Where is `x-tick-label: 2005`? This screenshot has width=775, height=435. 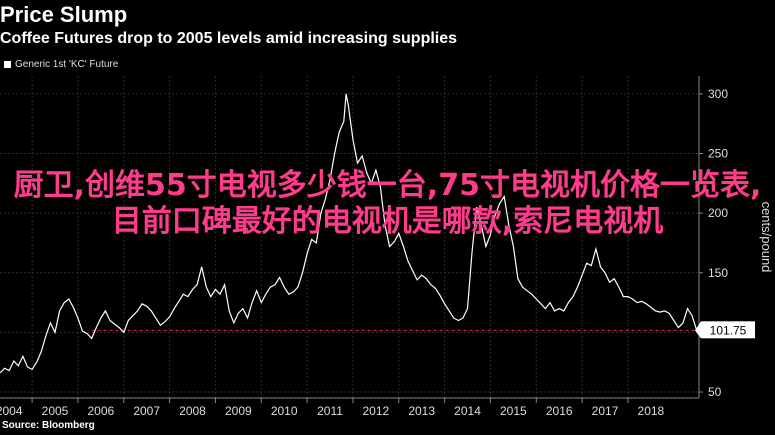 x-tick-label: 2005 is located at coordinates (55, 411).